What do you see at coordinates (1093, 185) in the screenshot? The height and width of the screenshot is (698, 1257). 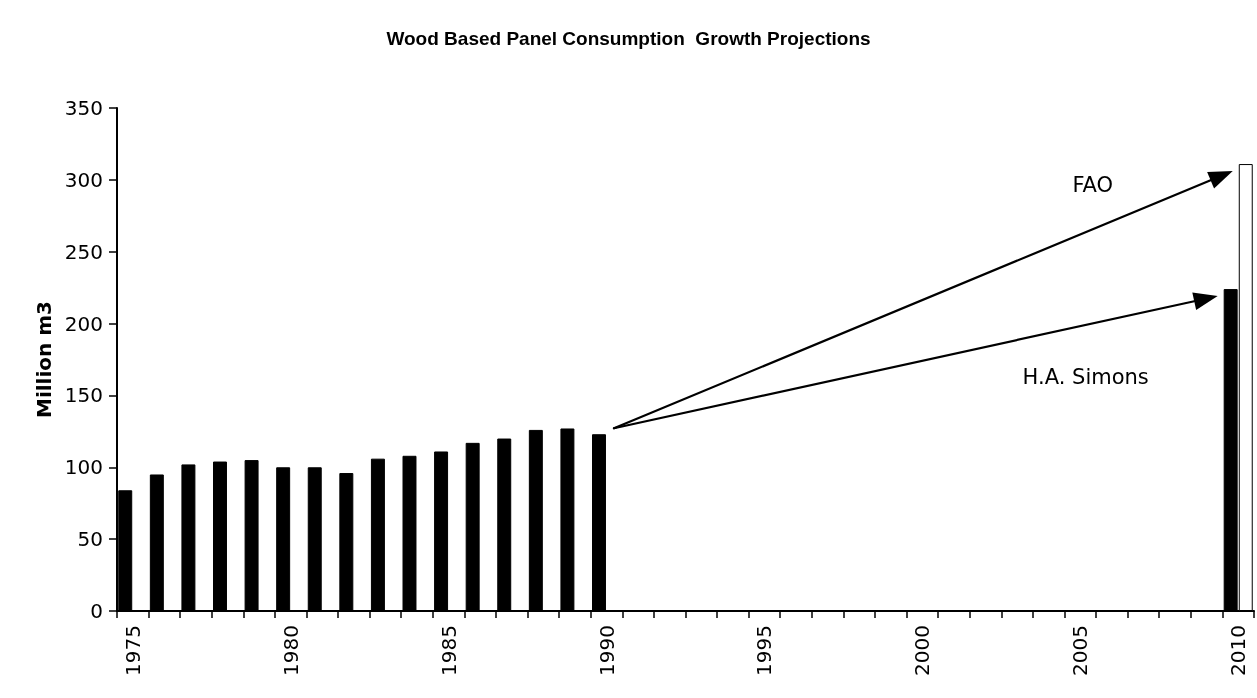 I see `annotation: FAO` at bounding box center [1093, 185].